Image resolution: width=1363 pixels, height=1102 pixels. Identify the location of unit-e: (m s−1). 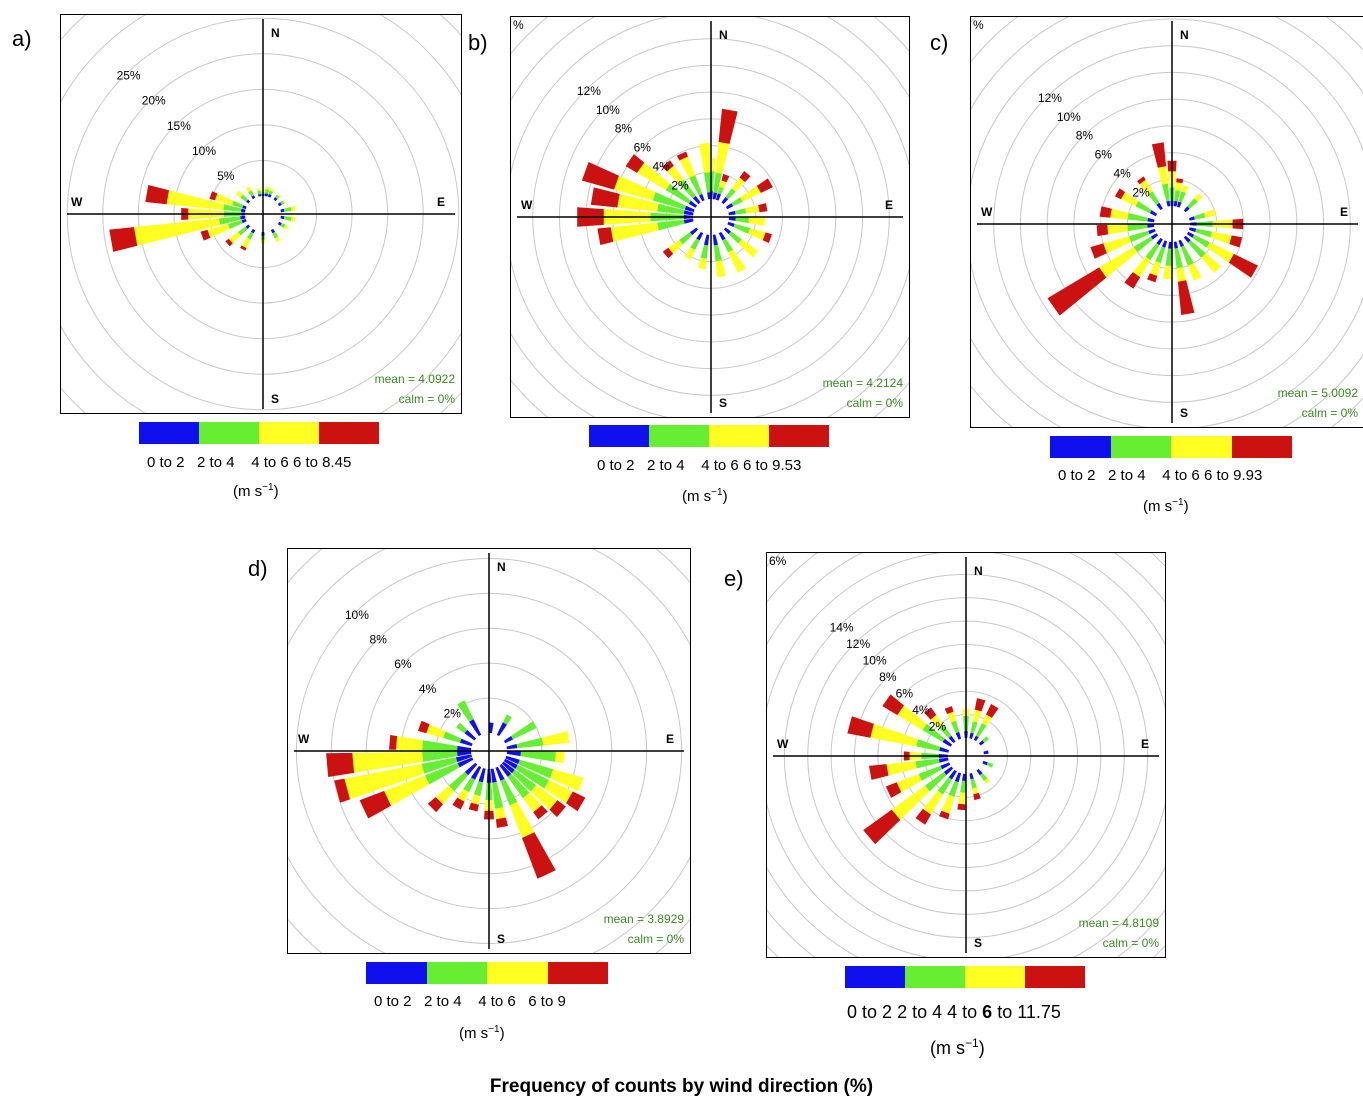
(957, 1047).